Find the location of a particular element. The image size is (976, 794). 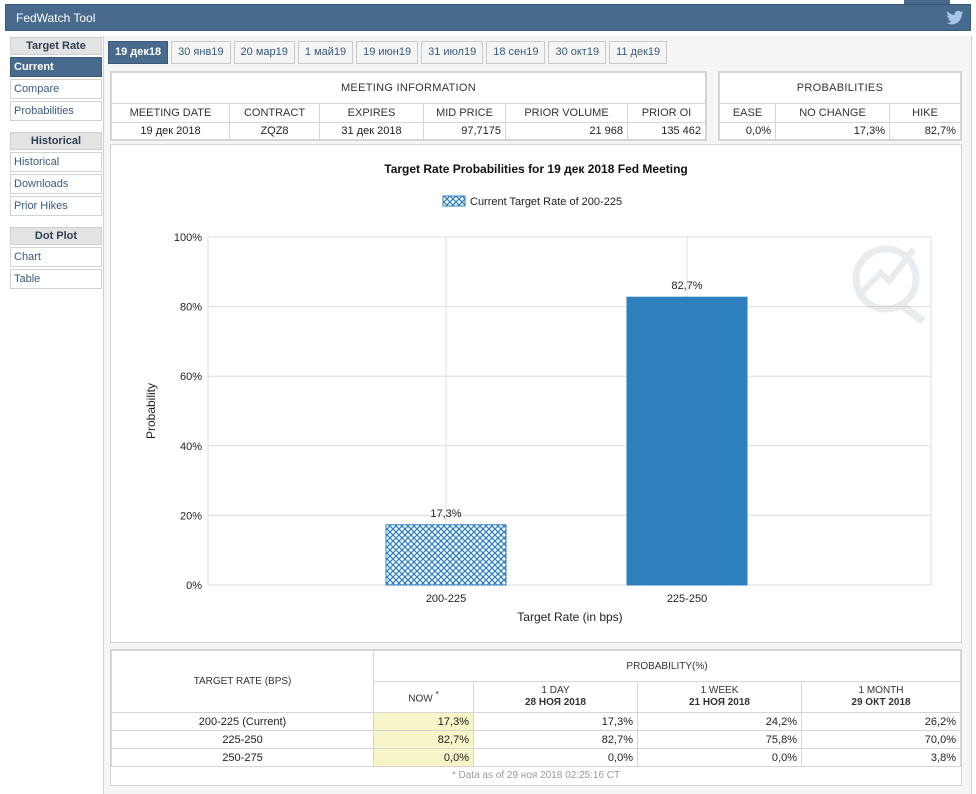

prior-oi-value: 135 462 is located at coordinates (666, 131).